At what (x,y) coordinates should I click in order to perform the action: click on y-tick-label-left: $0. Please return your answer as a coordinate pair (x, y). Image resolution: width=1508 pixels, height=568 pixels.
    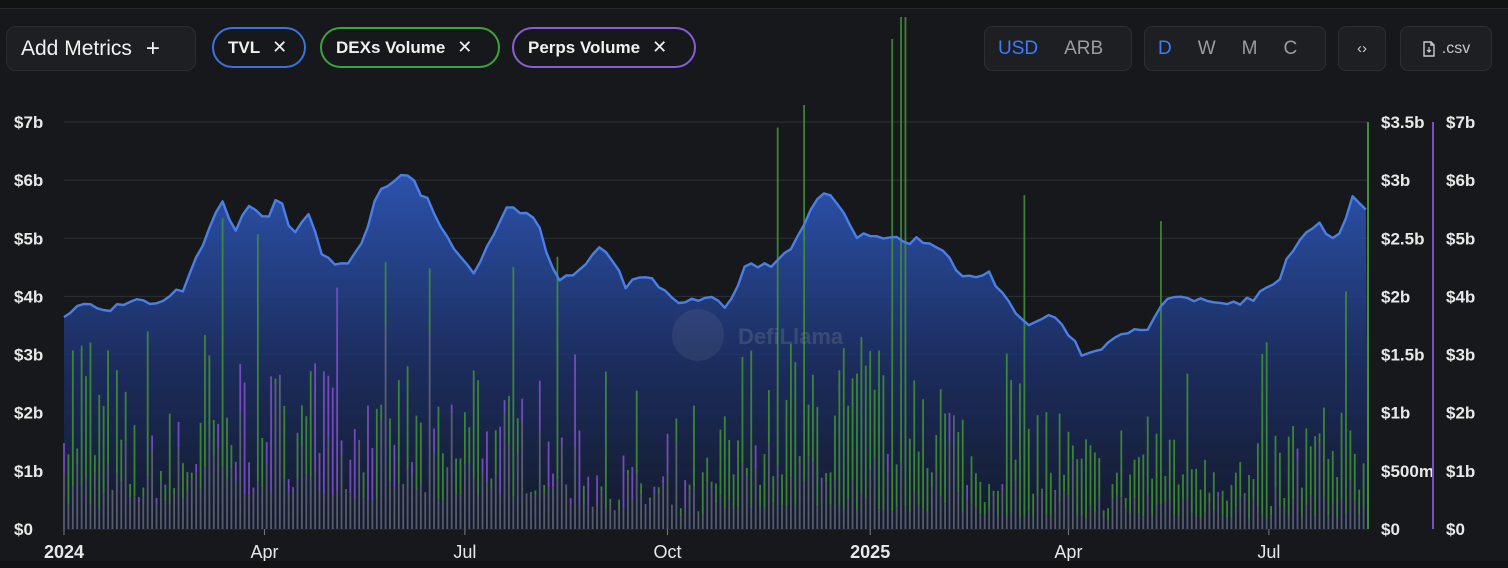
    Looking at the image, I should click on (23, 529).